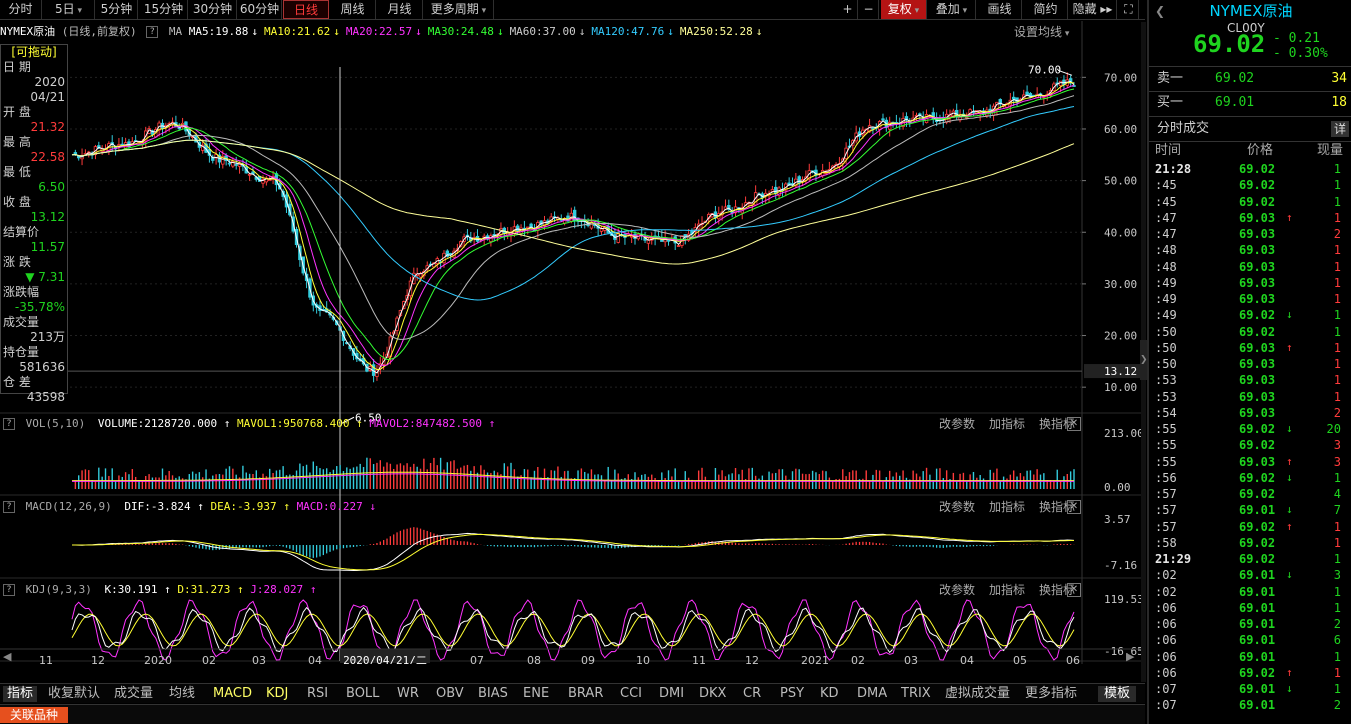 The width and height of the screenshot is (1351, 724). What do you see at coordinates (1074, 507) in the screenshot?
I see `macd-close-icon: ✕` at bounding box center [1074, 507].